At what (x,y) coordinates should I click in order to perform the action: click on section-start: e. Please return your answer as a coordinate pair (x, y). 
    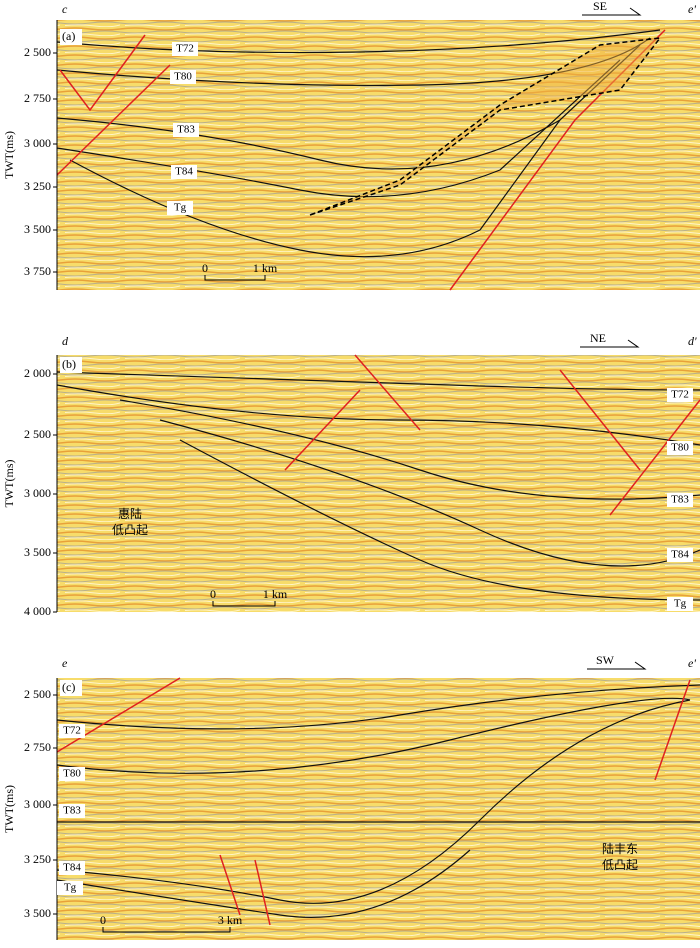
    Looking at the image, I should click on (65, 663).